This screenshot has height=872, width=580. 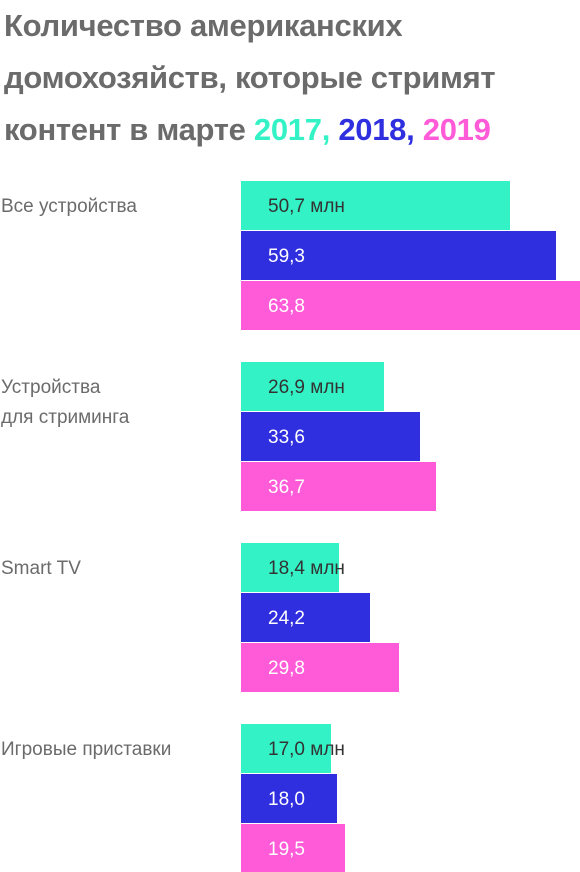 What do you see at coordinates (376, 129) in the screenshot?
I see `title-year-2018: 2018,` at bounding box center [376, 129].